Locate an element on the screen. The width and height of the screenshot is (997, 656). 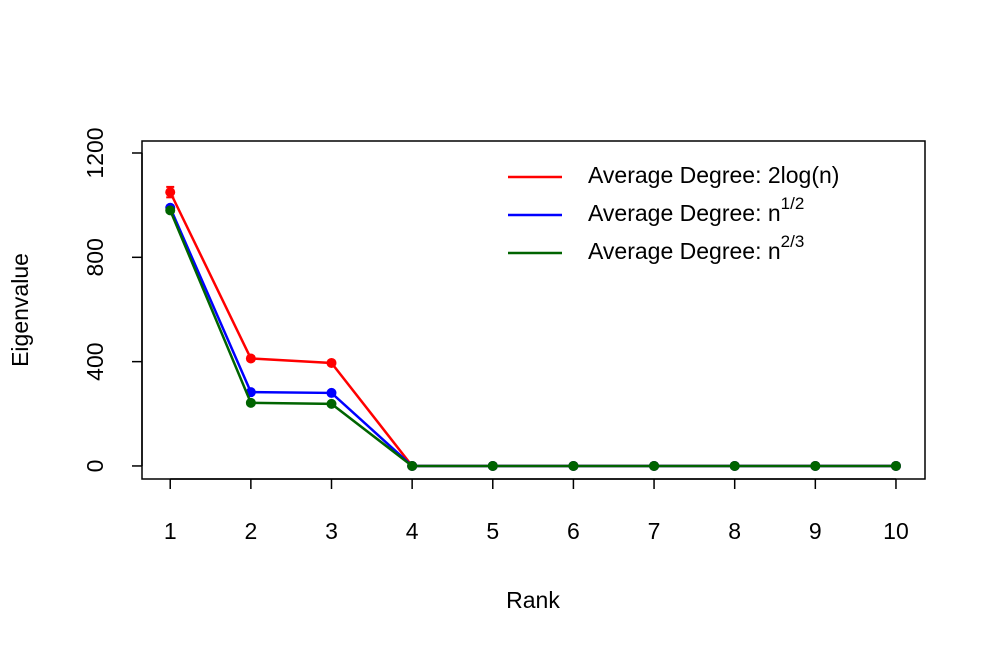
y-axis-label: Eigenvalue is located at coordinates (20, 310).